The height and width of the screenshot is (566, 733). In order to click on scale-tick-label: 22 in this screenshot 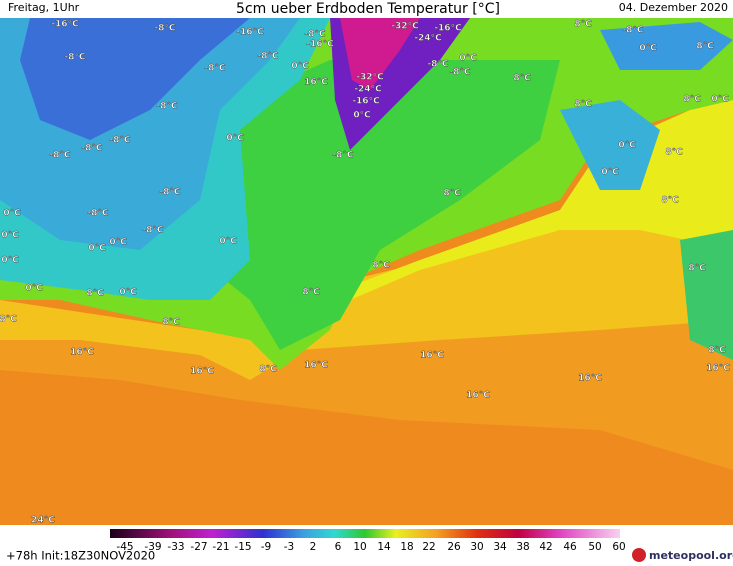, I will do `click(428, 547)`.